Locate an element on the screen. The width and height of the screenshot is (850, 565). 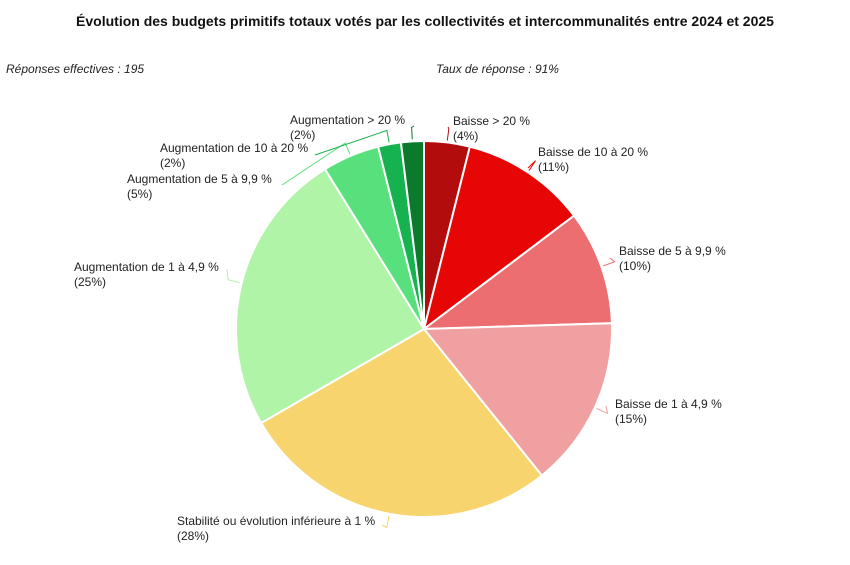
slice-label: Augmentation de 5 à 9,9 % is located at coordinates (199, 179).